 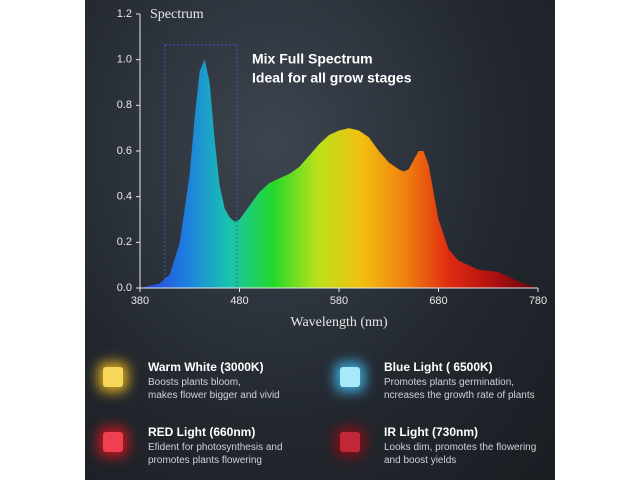 What do you see at coordinates (431, 432) in the screenshot?
I see `feature-title: IR Light (730nm)` at bounding box center [431, 432].